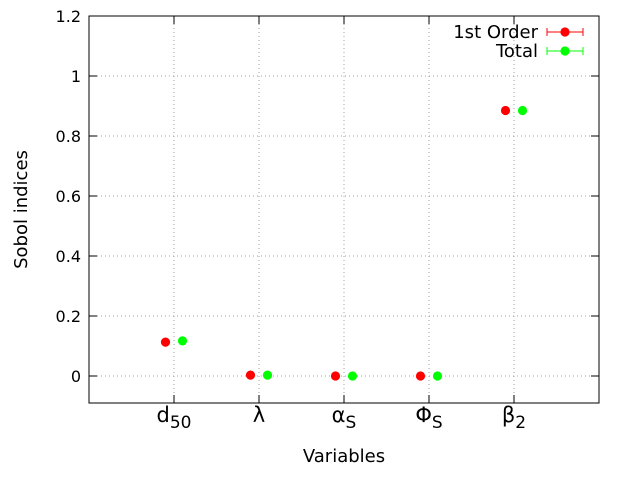  I want to click on x-tick-label-subscript: 2, so click(520, 423).